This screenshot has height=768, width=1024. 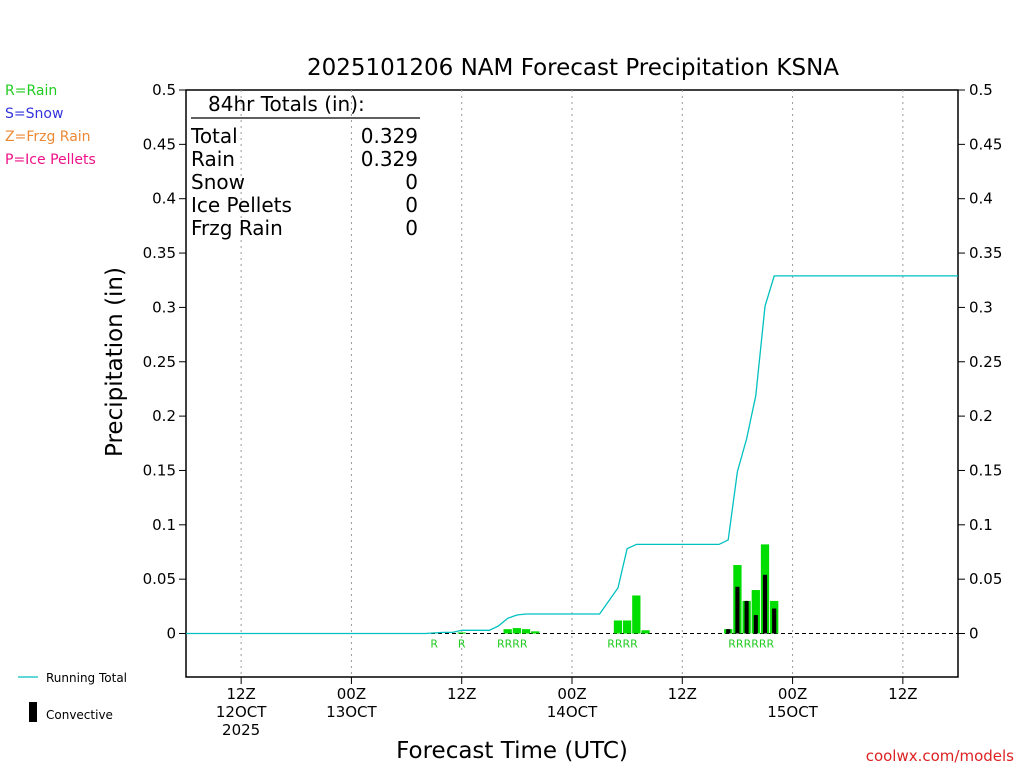 I want to click on y-tick-label-right: 0, so click(x=974, y=634).